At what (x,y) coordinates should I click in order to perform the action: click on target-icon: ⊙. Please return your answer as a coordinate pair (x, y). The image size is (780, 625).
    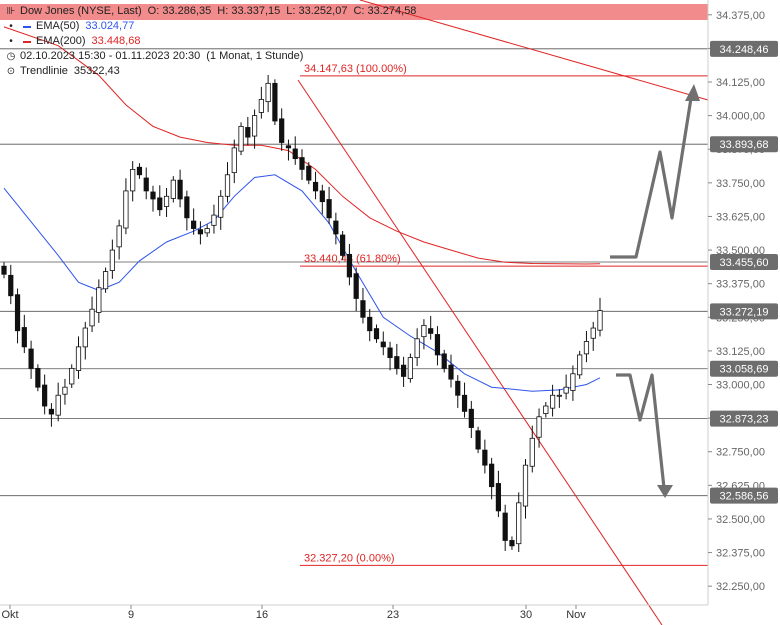
    Looking at the image, I should click on (11, 71).